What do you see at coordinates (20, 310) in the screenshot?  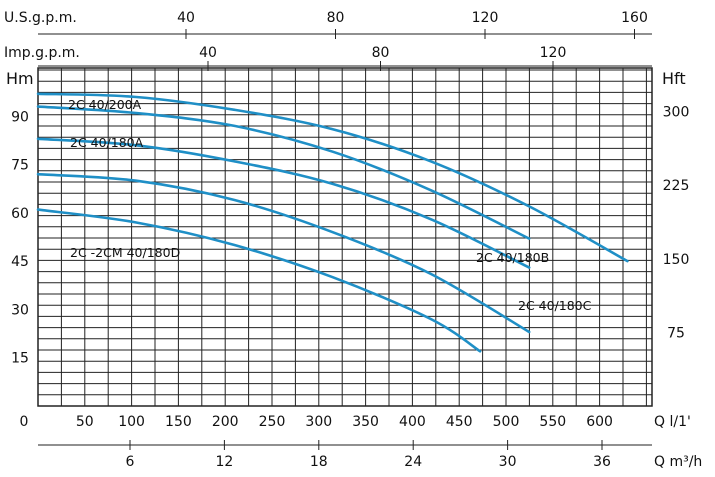 I see `y-tick-label: 30` at bounding box center [20, 310].